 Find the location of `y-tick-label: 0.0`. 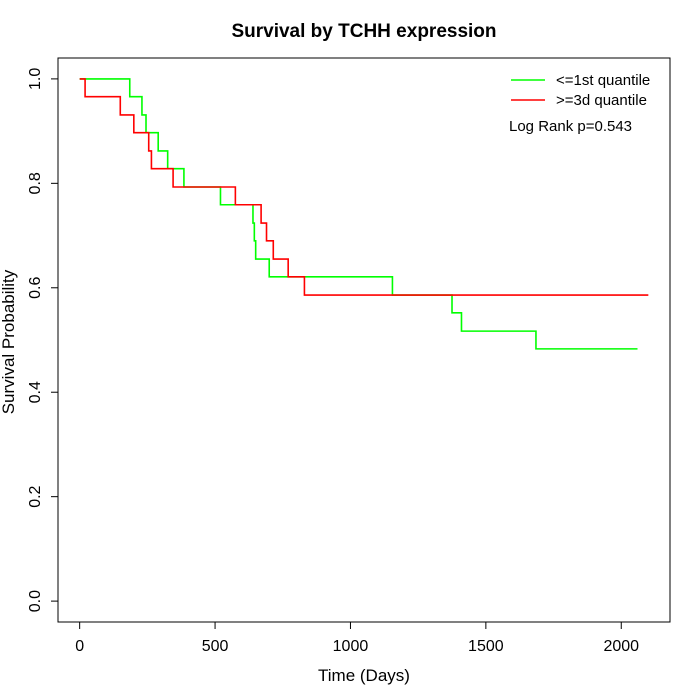

y-tick-label: 0.0 is located at coordinates (35, 601).